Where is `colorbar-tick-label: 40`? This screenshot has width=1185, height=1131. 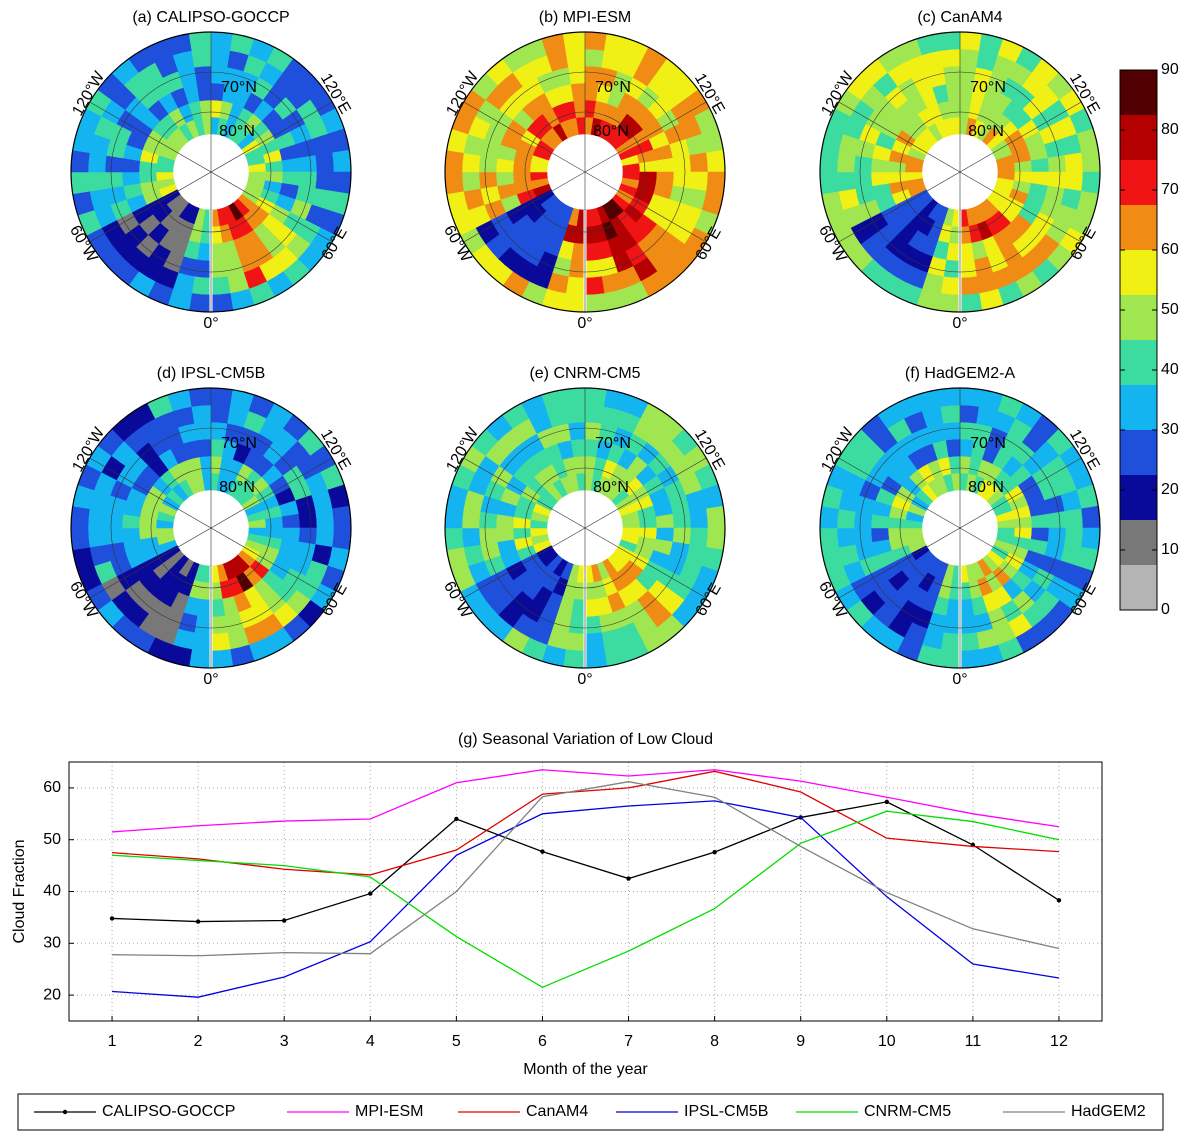 colorbar-tick-label: 40 is located at coordinates (1170, 369).